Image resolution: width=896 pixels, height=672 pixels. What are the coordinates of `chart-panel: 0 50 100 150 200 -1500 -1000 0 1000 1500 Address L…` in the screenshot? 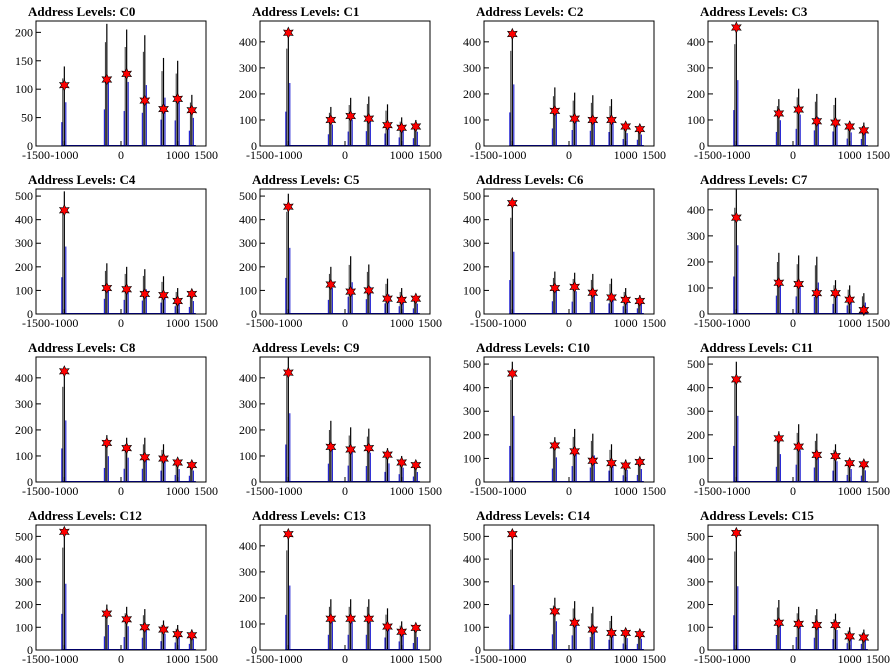 It's located at (112, 84).